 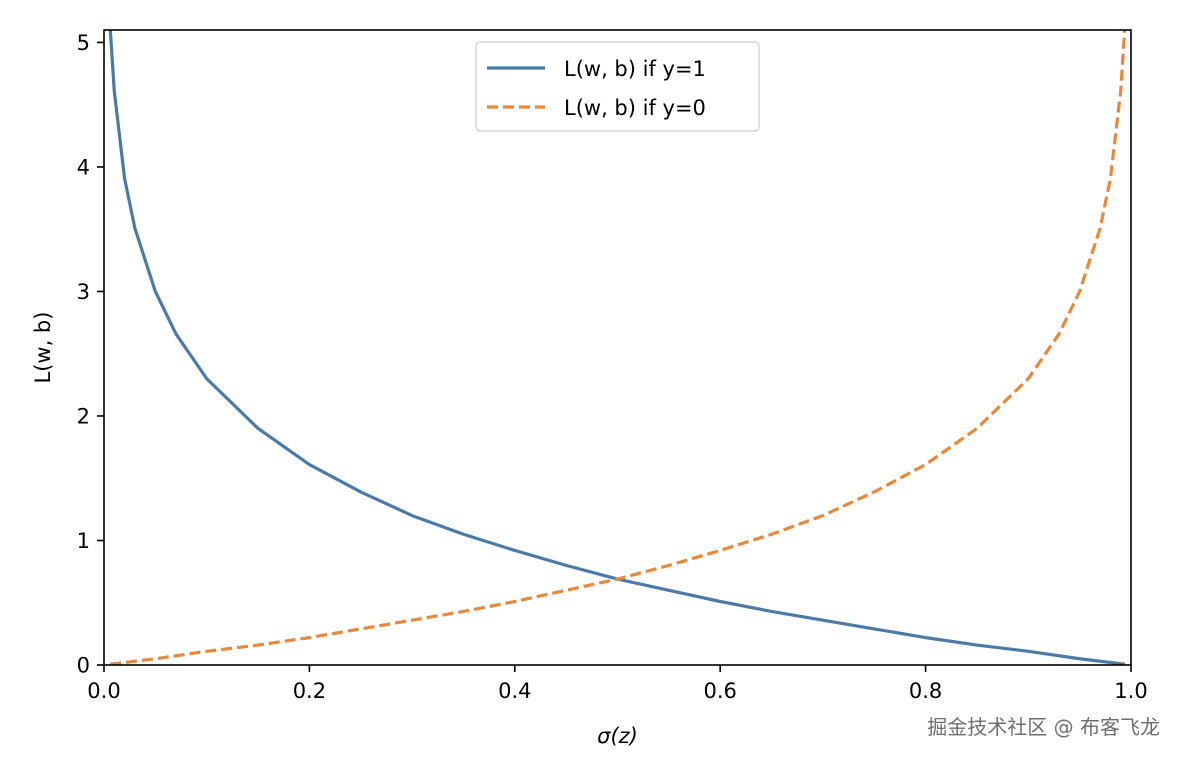 I want to click on x-axis-label: σ(z), so click(x=617, y=736).